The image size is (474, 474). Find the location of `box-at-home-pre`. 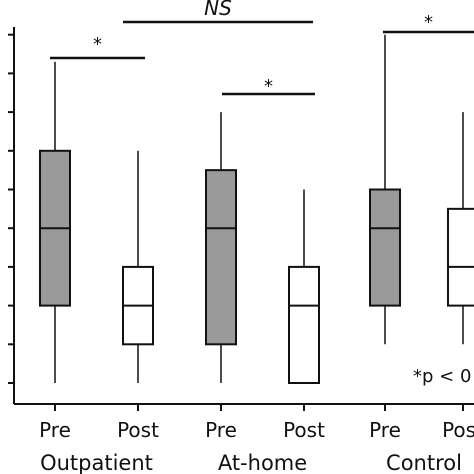

box-at-home-pre is located at coordinates (221, 257).